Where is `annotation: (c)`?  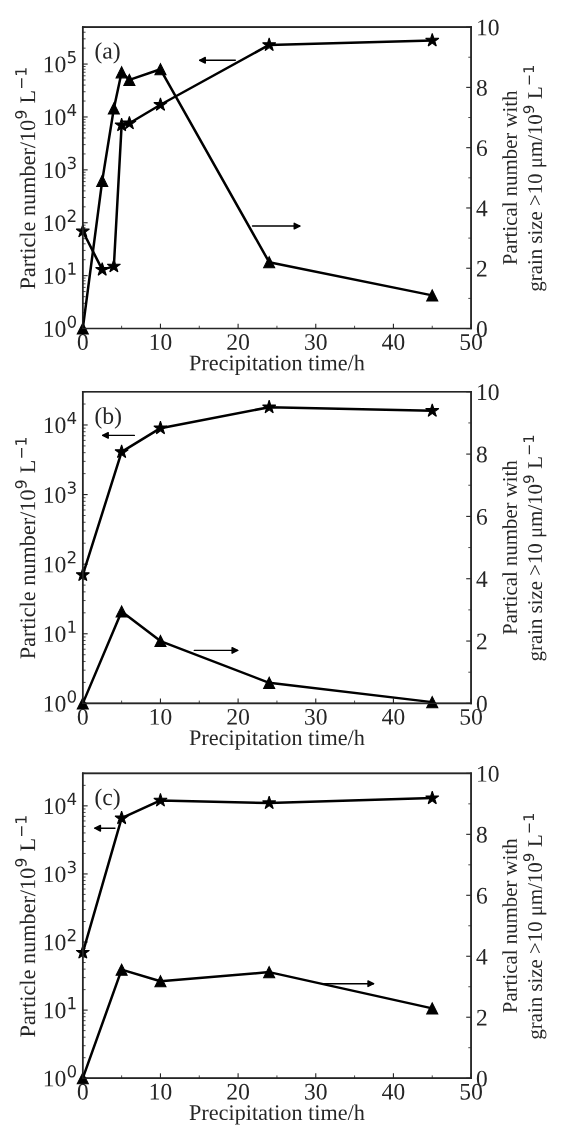
annotation: (c) is located at coordinates (107, 799).